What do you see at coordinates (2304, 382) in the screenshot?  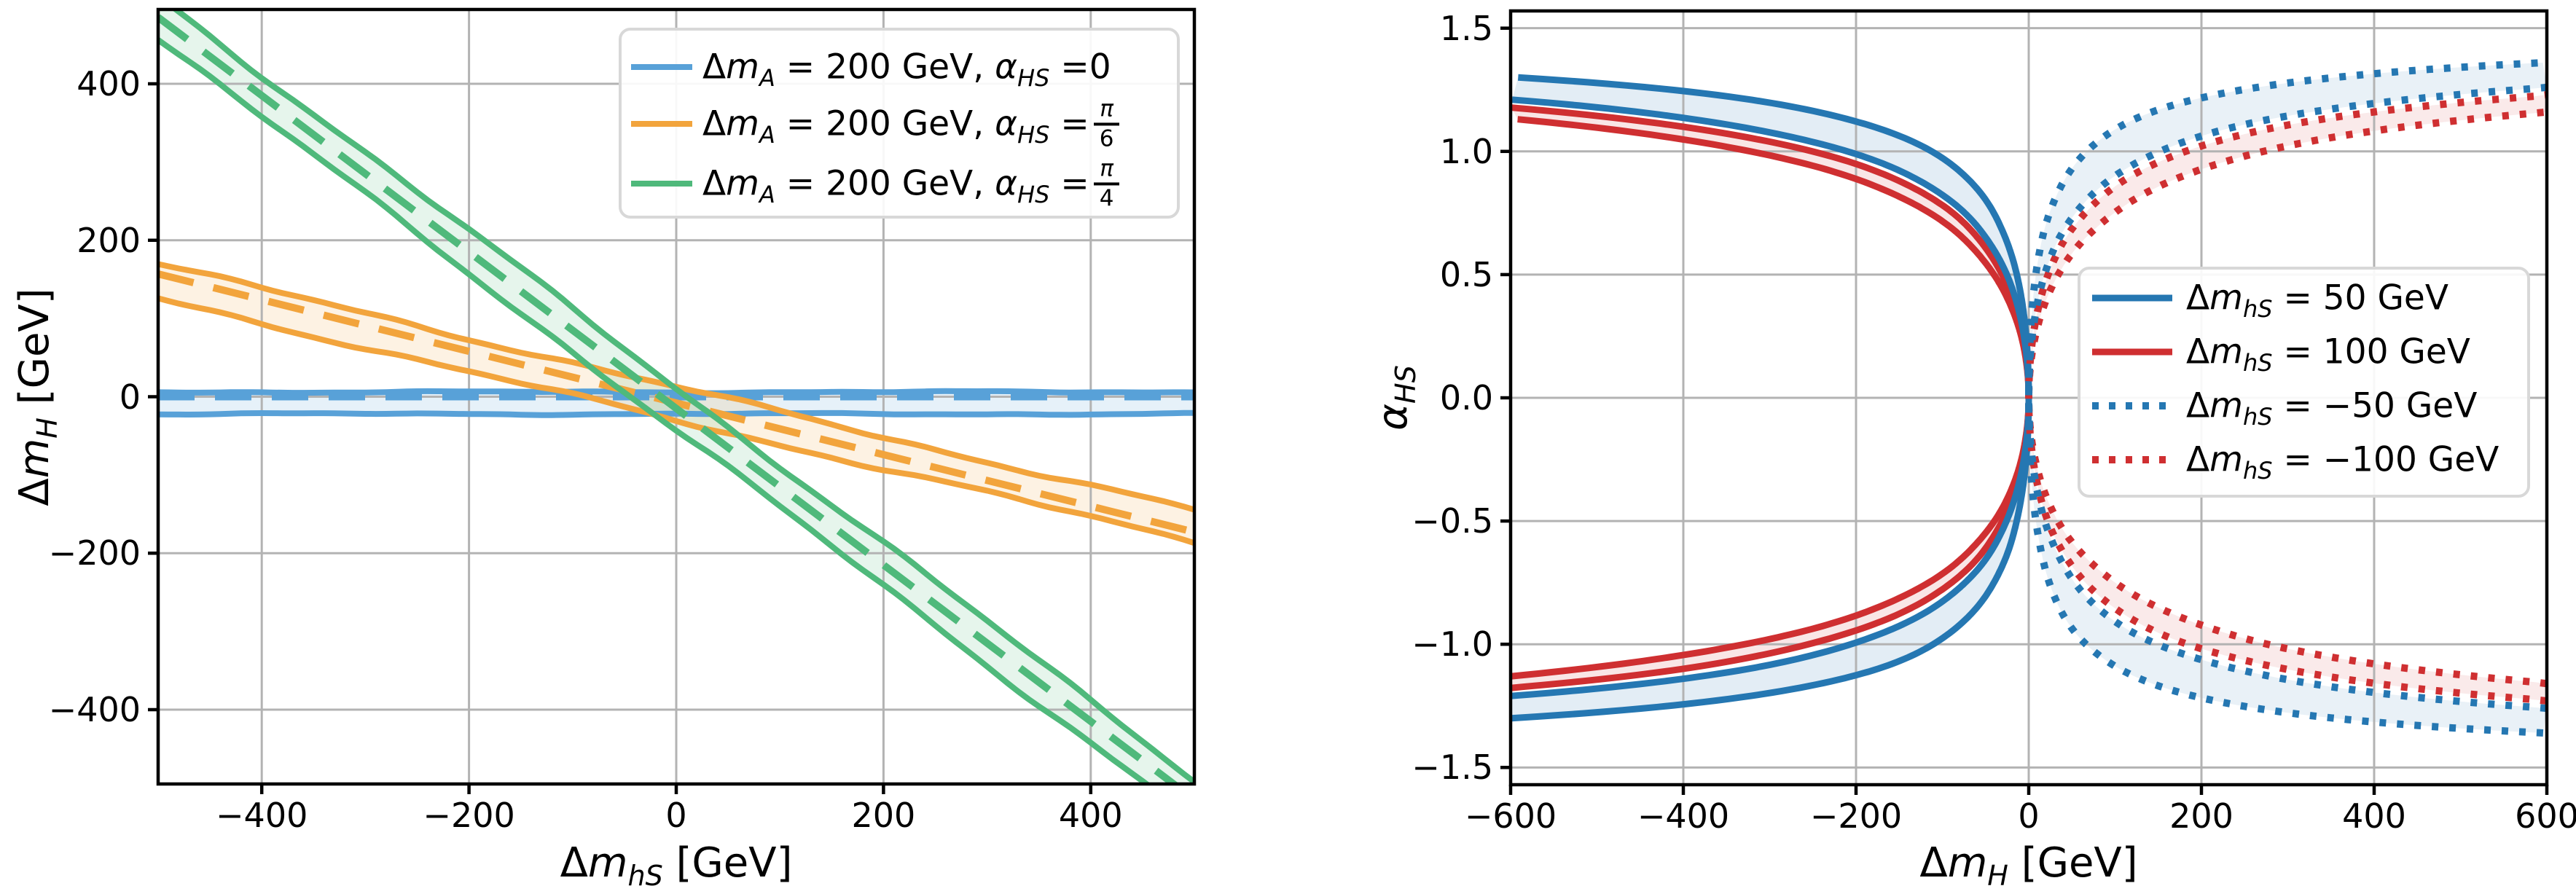 I see `right-legend-box` at bounding box center [2304, 382].